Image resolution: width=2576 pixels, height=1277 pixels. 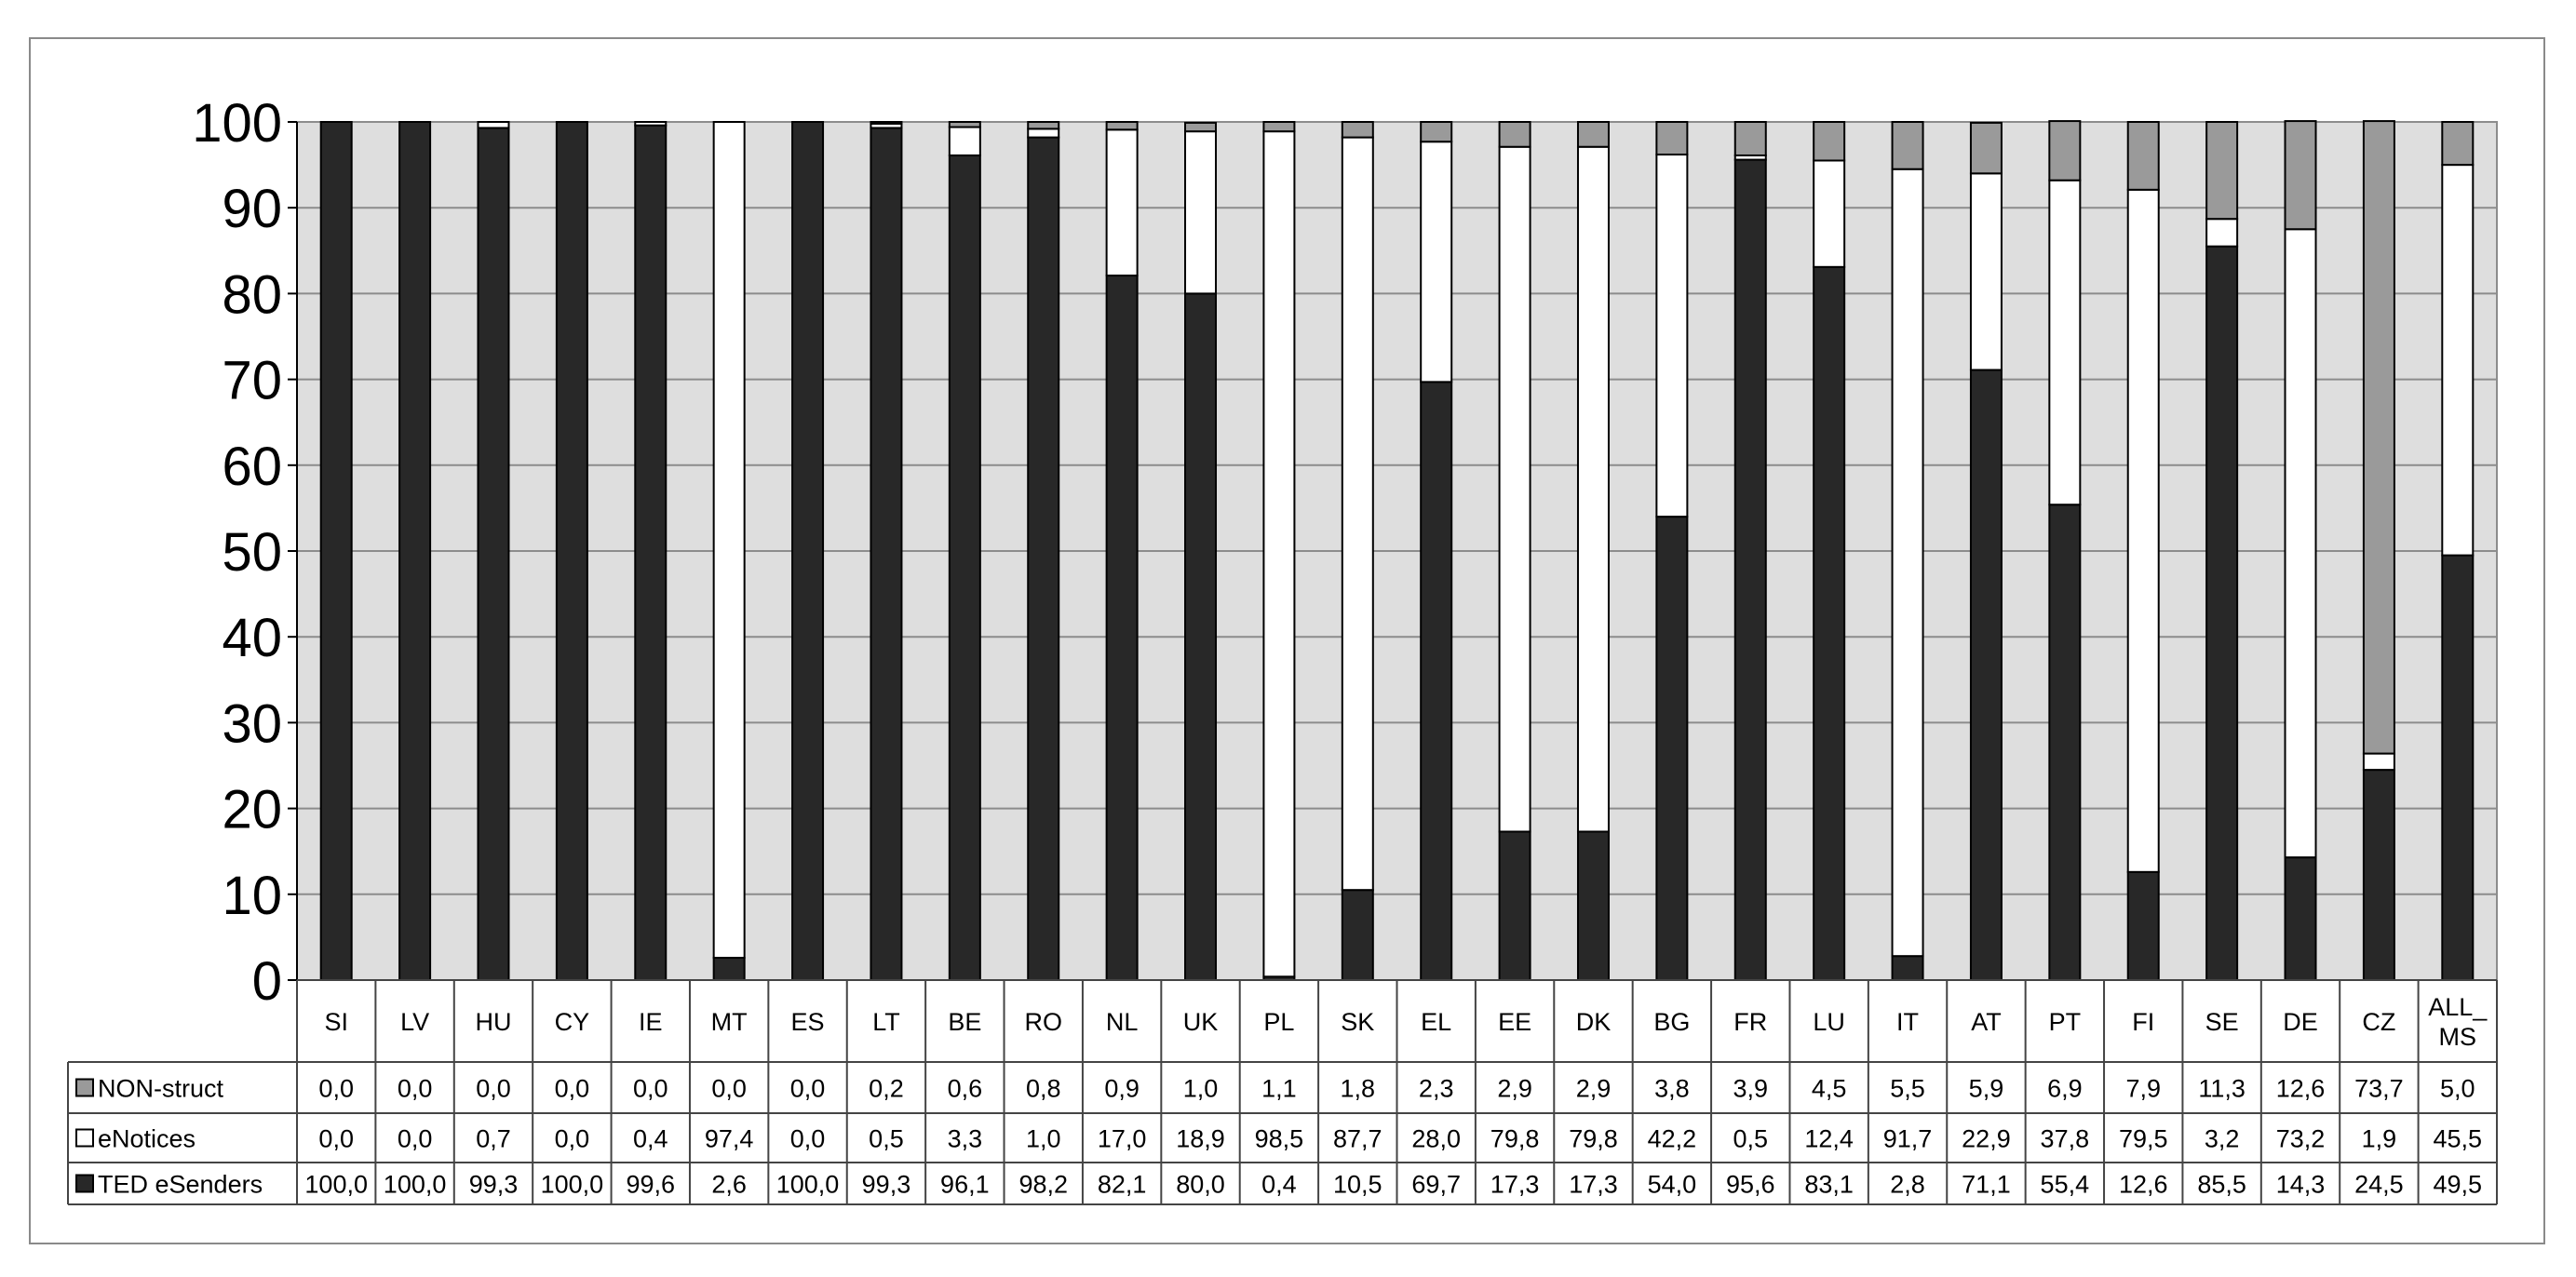 I want to click on data-cell: 3,9, so click(x=1750, y=1089).